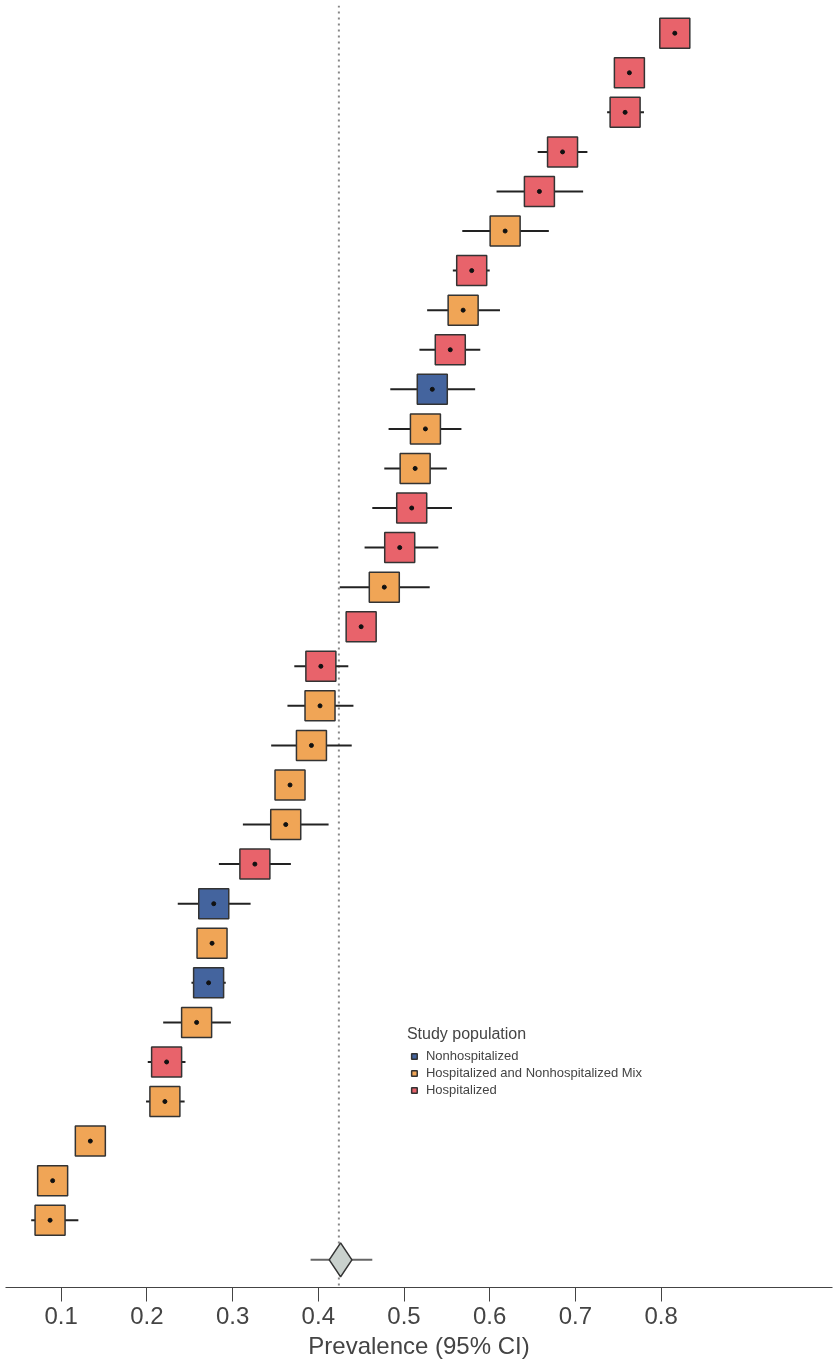 The image size is (837, 1361). Describe the element at coordinates (490, 1315) in the screenshot. I see `x-tick-label: 0.6` at that location.